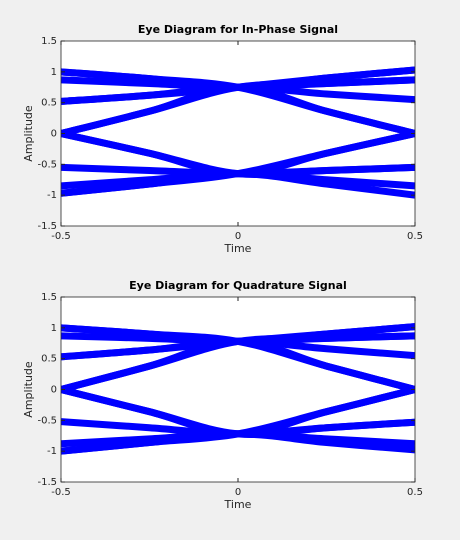 The image size is (460, 540). What do you see at coordinates (238, 29) in the screenshot?
I see `chart-title: Eye Diagram for In-Phase Signal` at bounding box center [238, 29].